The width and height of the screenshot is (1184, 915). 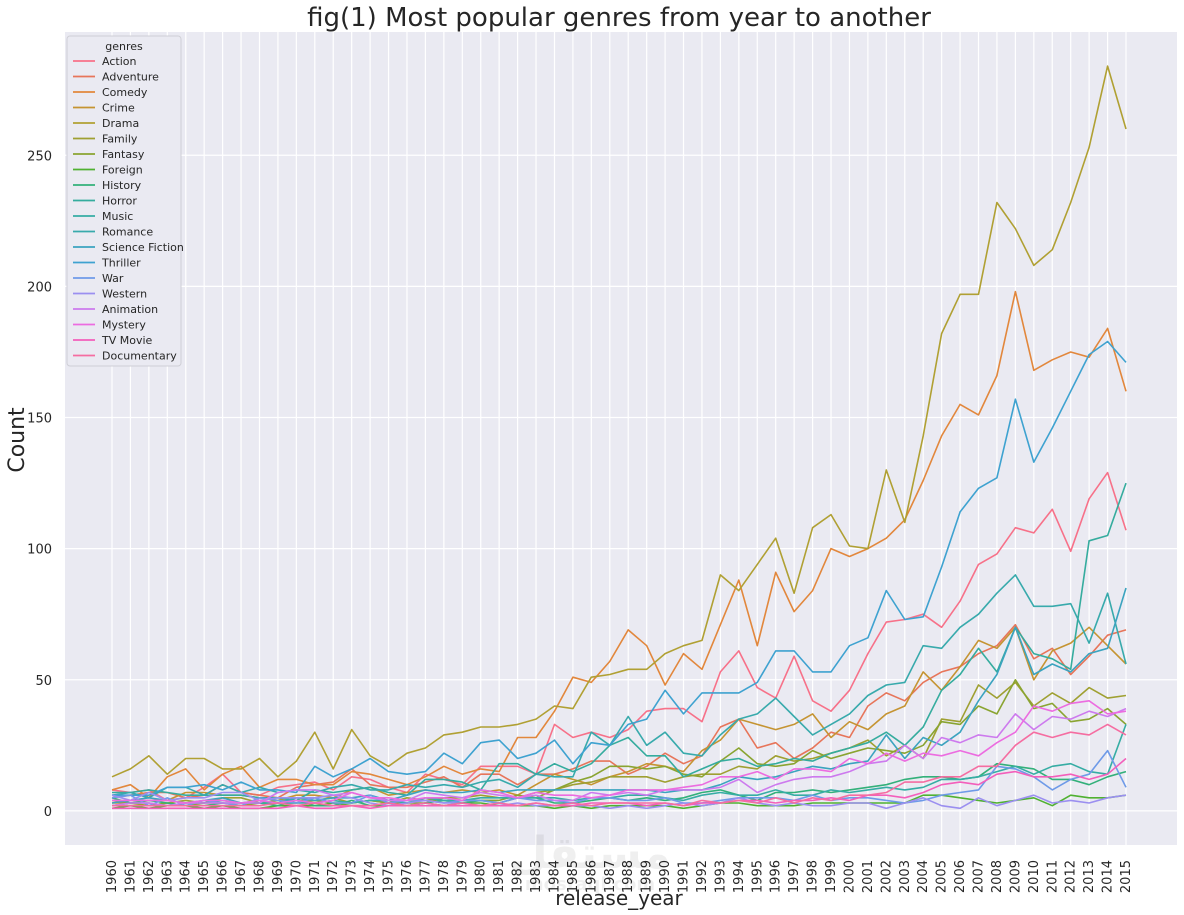 I want to click on x-tick-label: 1971, so click(x=315, y=876).